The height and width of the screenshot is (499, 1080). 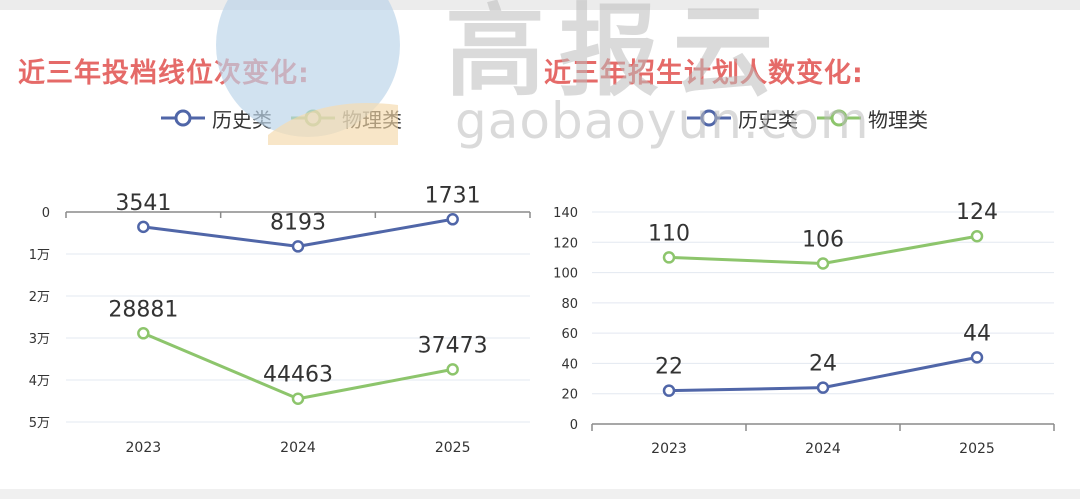 I want to click on y-tick-label: 140, so click(x=565, y=213).